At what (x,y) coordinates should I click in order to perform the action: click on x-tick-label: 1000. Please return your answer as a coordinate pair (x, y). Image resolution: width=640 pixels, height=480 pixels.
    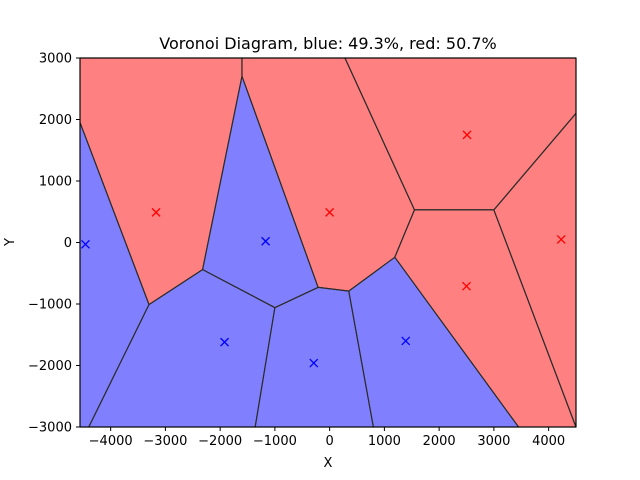
    Looking at the image, I should click on (384, 441).